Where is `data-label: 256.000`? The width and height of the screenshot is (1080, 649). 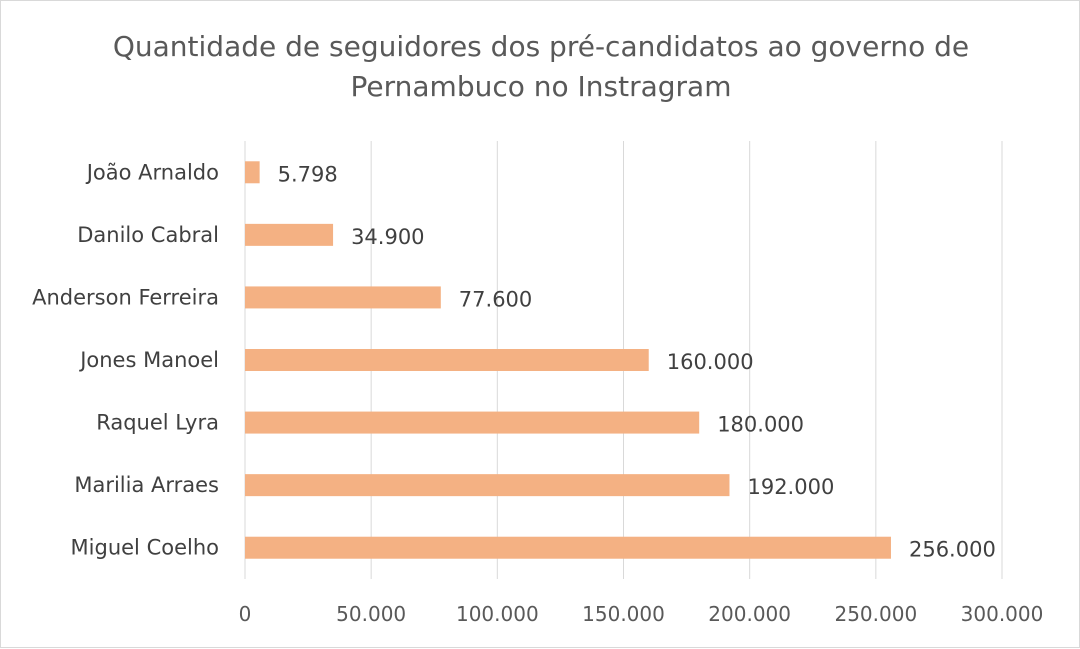
data-label: 256.000 is located at coordinates (952, 550).